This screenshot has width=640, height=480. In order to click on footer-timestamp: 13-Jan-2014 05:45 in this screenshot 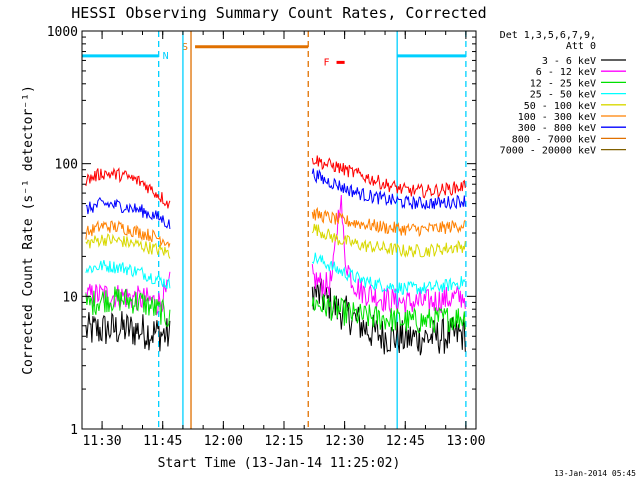, I will do `click(595, 473)`.